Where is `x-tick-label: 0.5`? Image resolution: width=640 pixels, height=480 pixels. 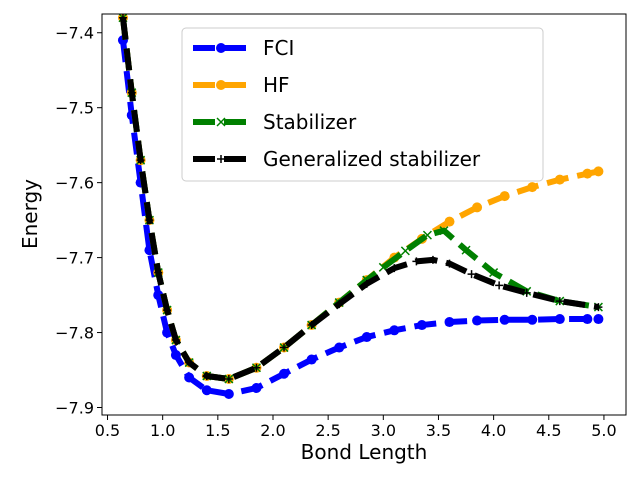 x-tick-label: 0.5 is located at coordinates (107, 430).